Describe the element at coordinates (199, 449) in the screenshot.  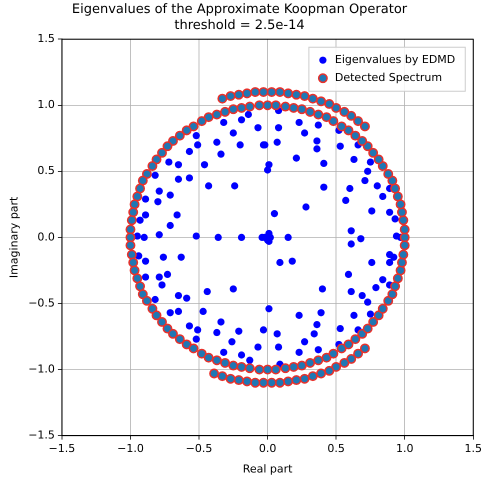
I see `x-tick-label: −0.5` at that location.